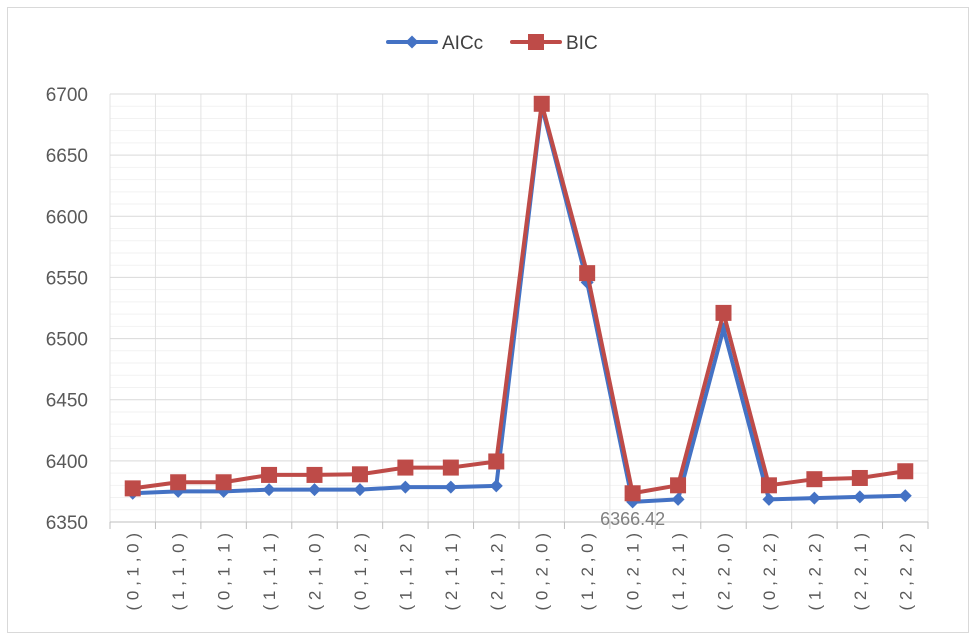  I want to click on y-tick-label: 6350, so click(67, 523).